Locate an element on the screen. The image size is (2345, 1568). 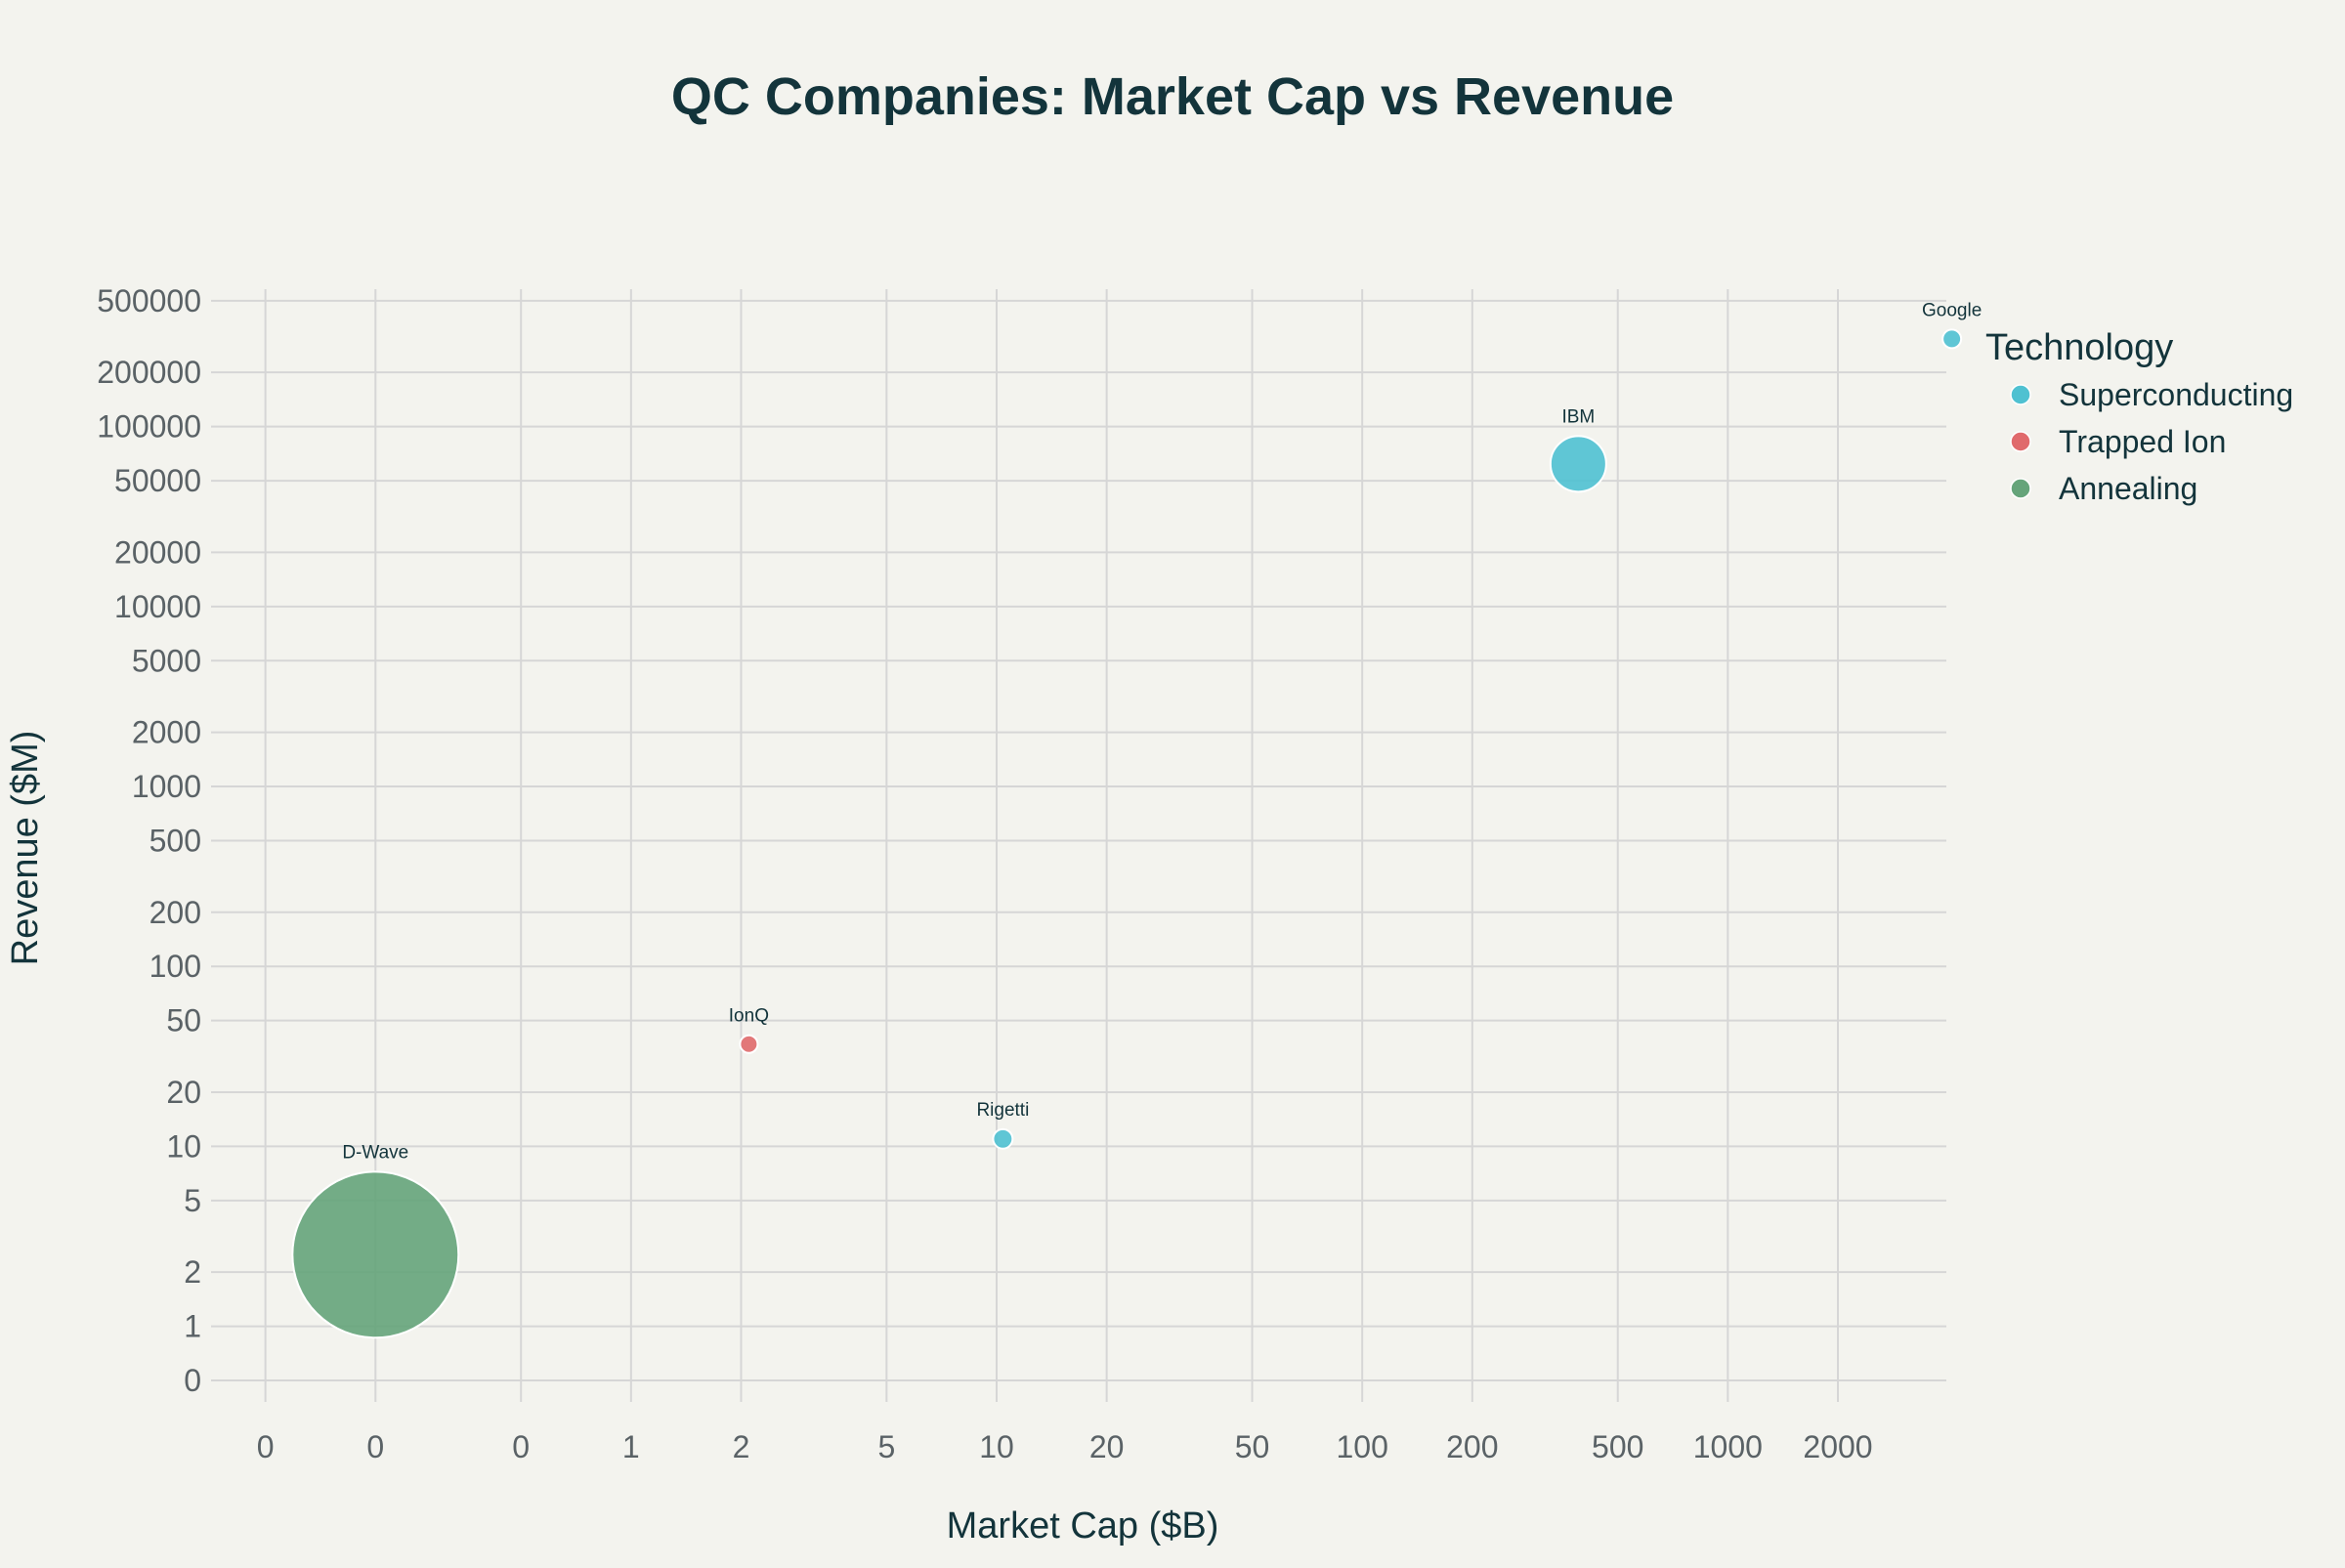
y-tick-label: 1000 is located at coordinates (166, 786).